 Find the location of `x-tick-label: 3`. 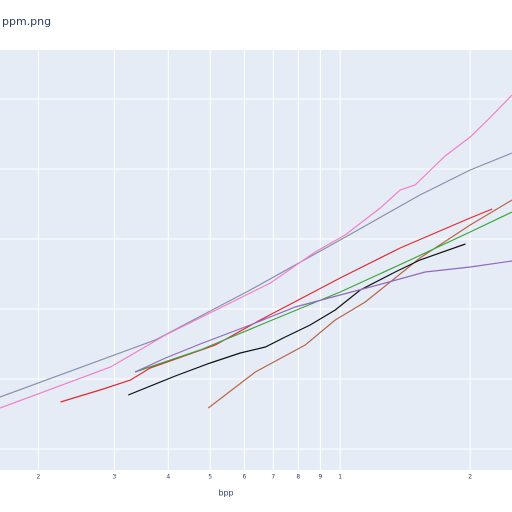

x-tick-label: 3 is located at coordinates (114, 477).